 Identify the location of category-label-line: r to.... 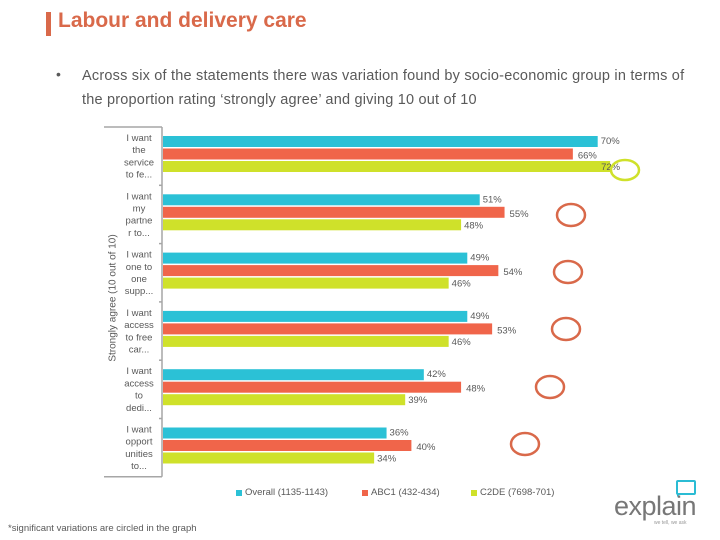
(139, 233).